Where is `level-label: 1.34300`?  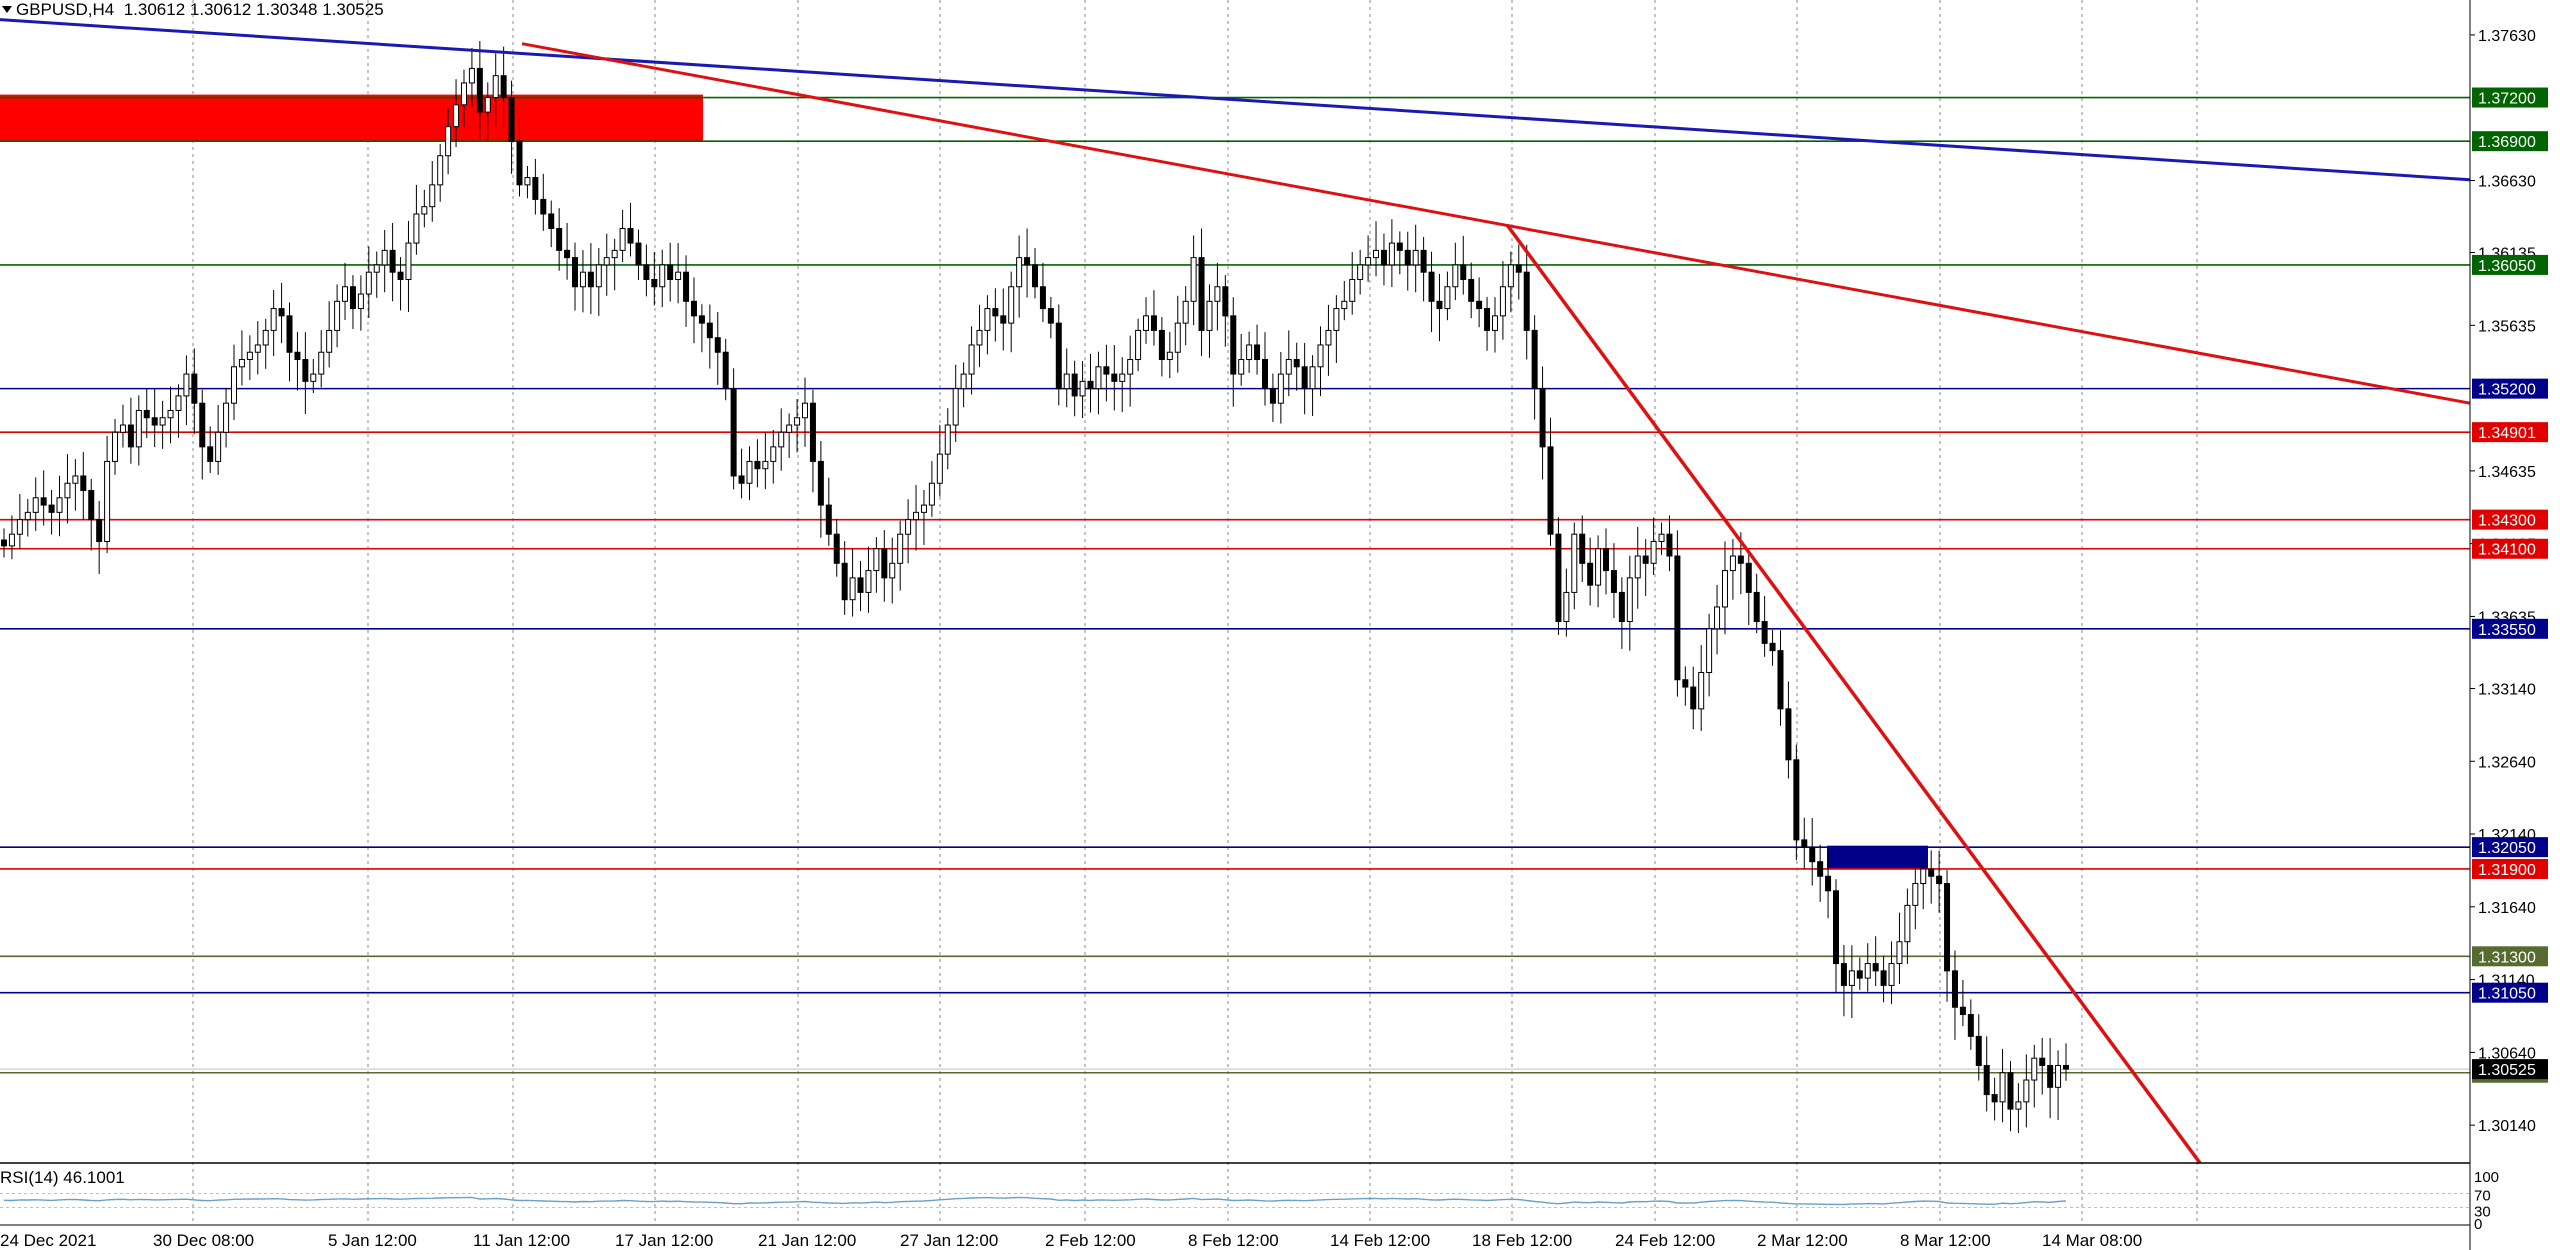 level-label: 1.34300 is located at coordinates (2507, 521).